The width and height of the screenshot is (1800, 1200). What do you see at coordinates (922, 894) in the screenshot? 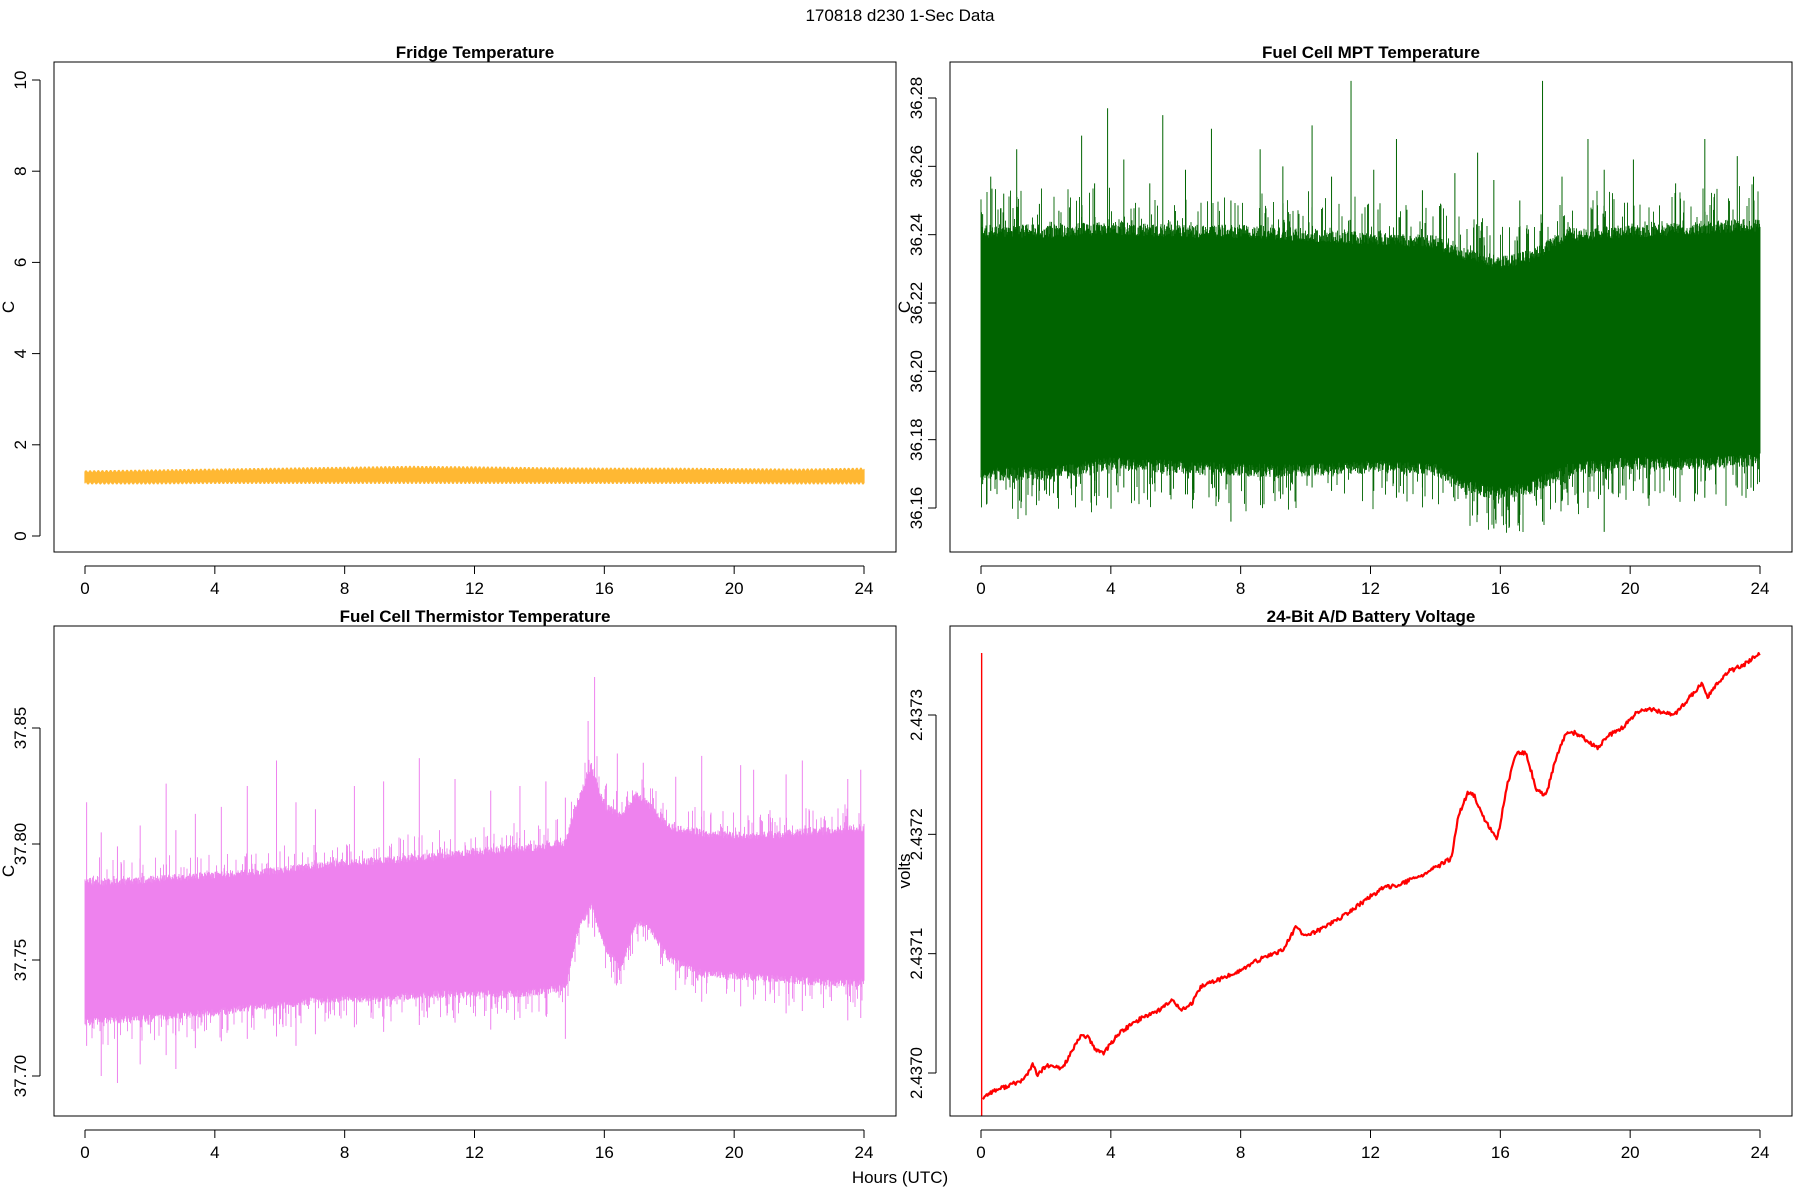
I see `battery-y-axis: 2.4370 2.4371 2.4372 2.4373` at bounding box center [922, 894].